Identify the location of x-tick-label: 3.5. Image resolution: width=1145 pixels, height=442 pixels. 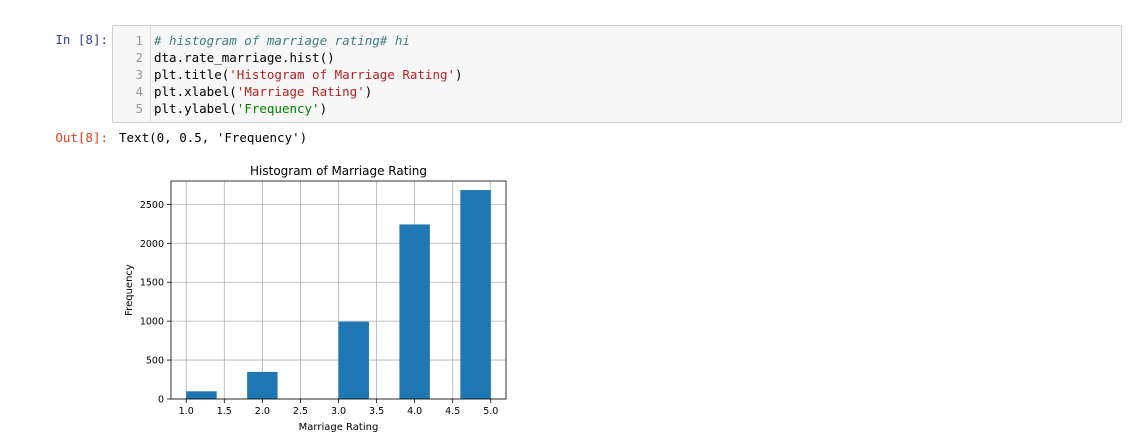
(376, 411).